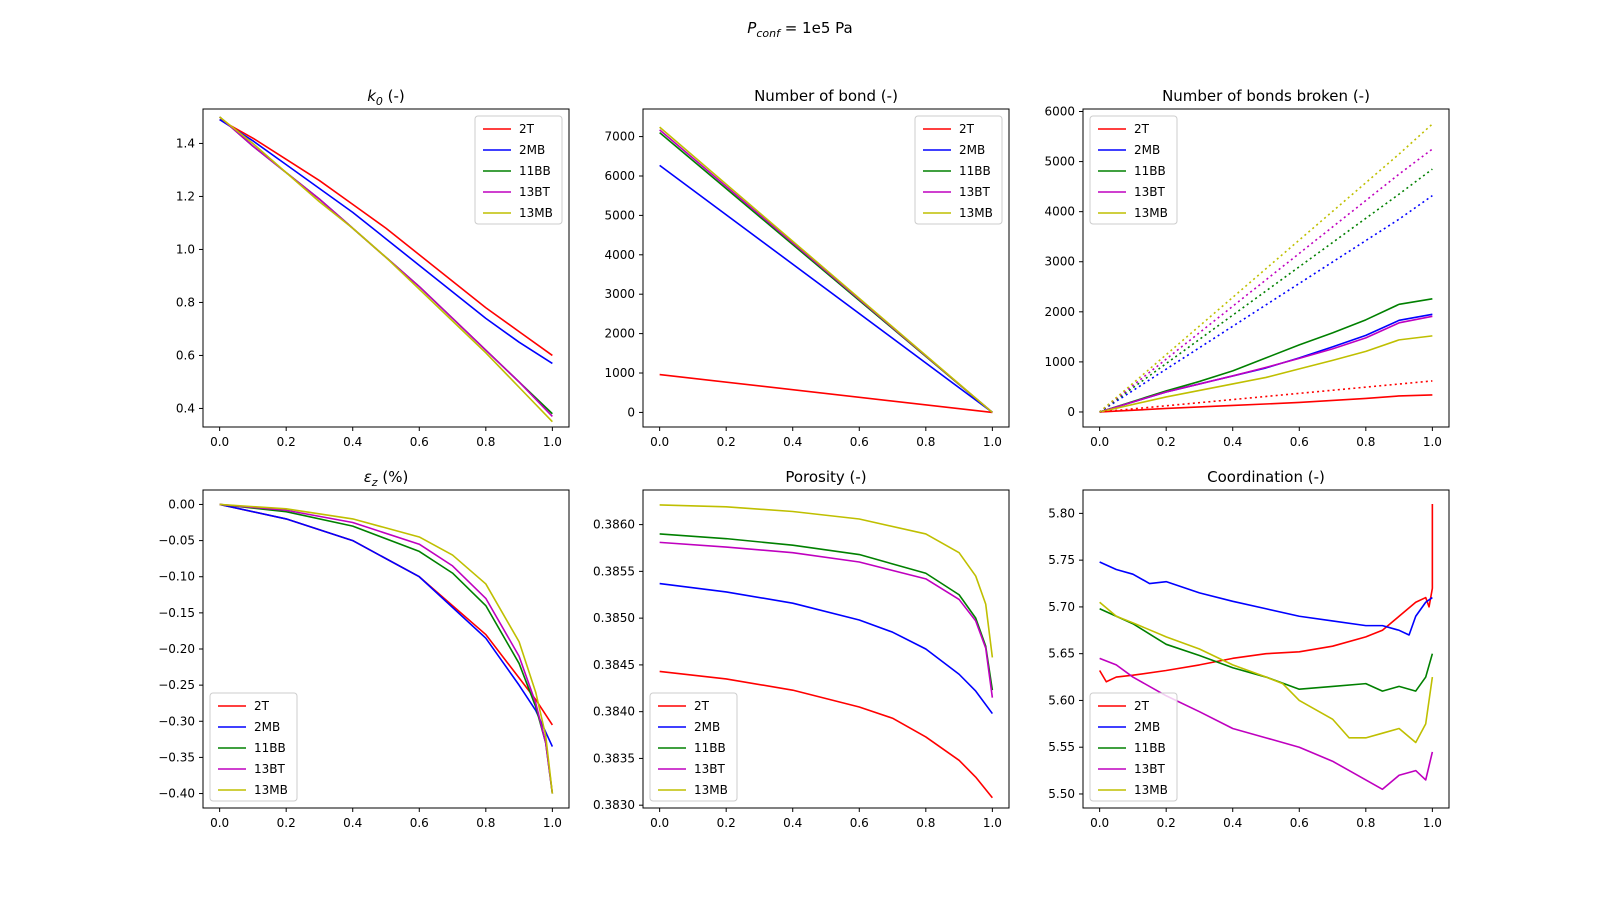  I want to click on y-tick-label: 5.80, so click(1061, 513).